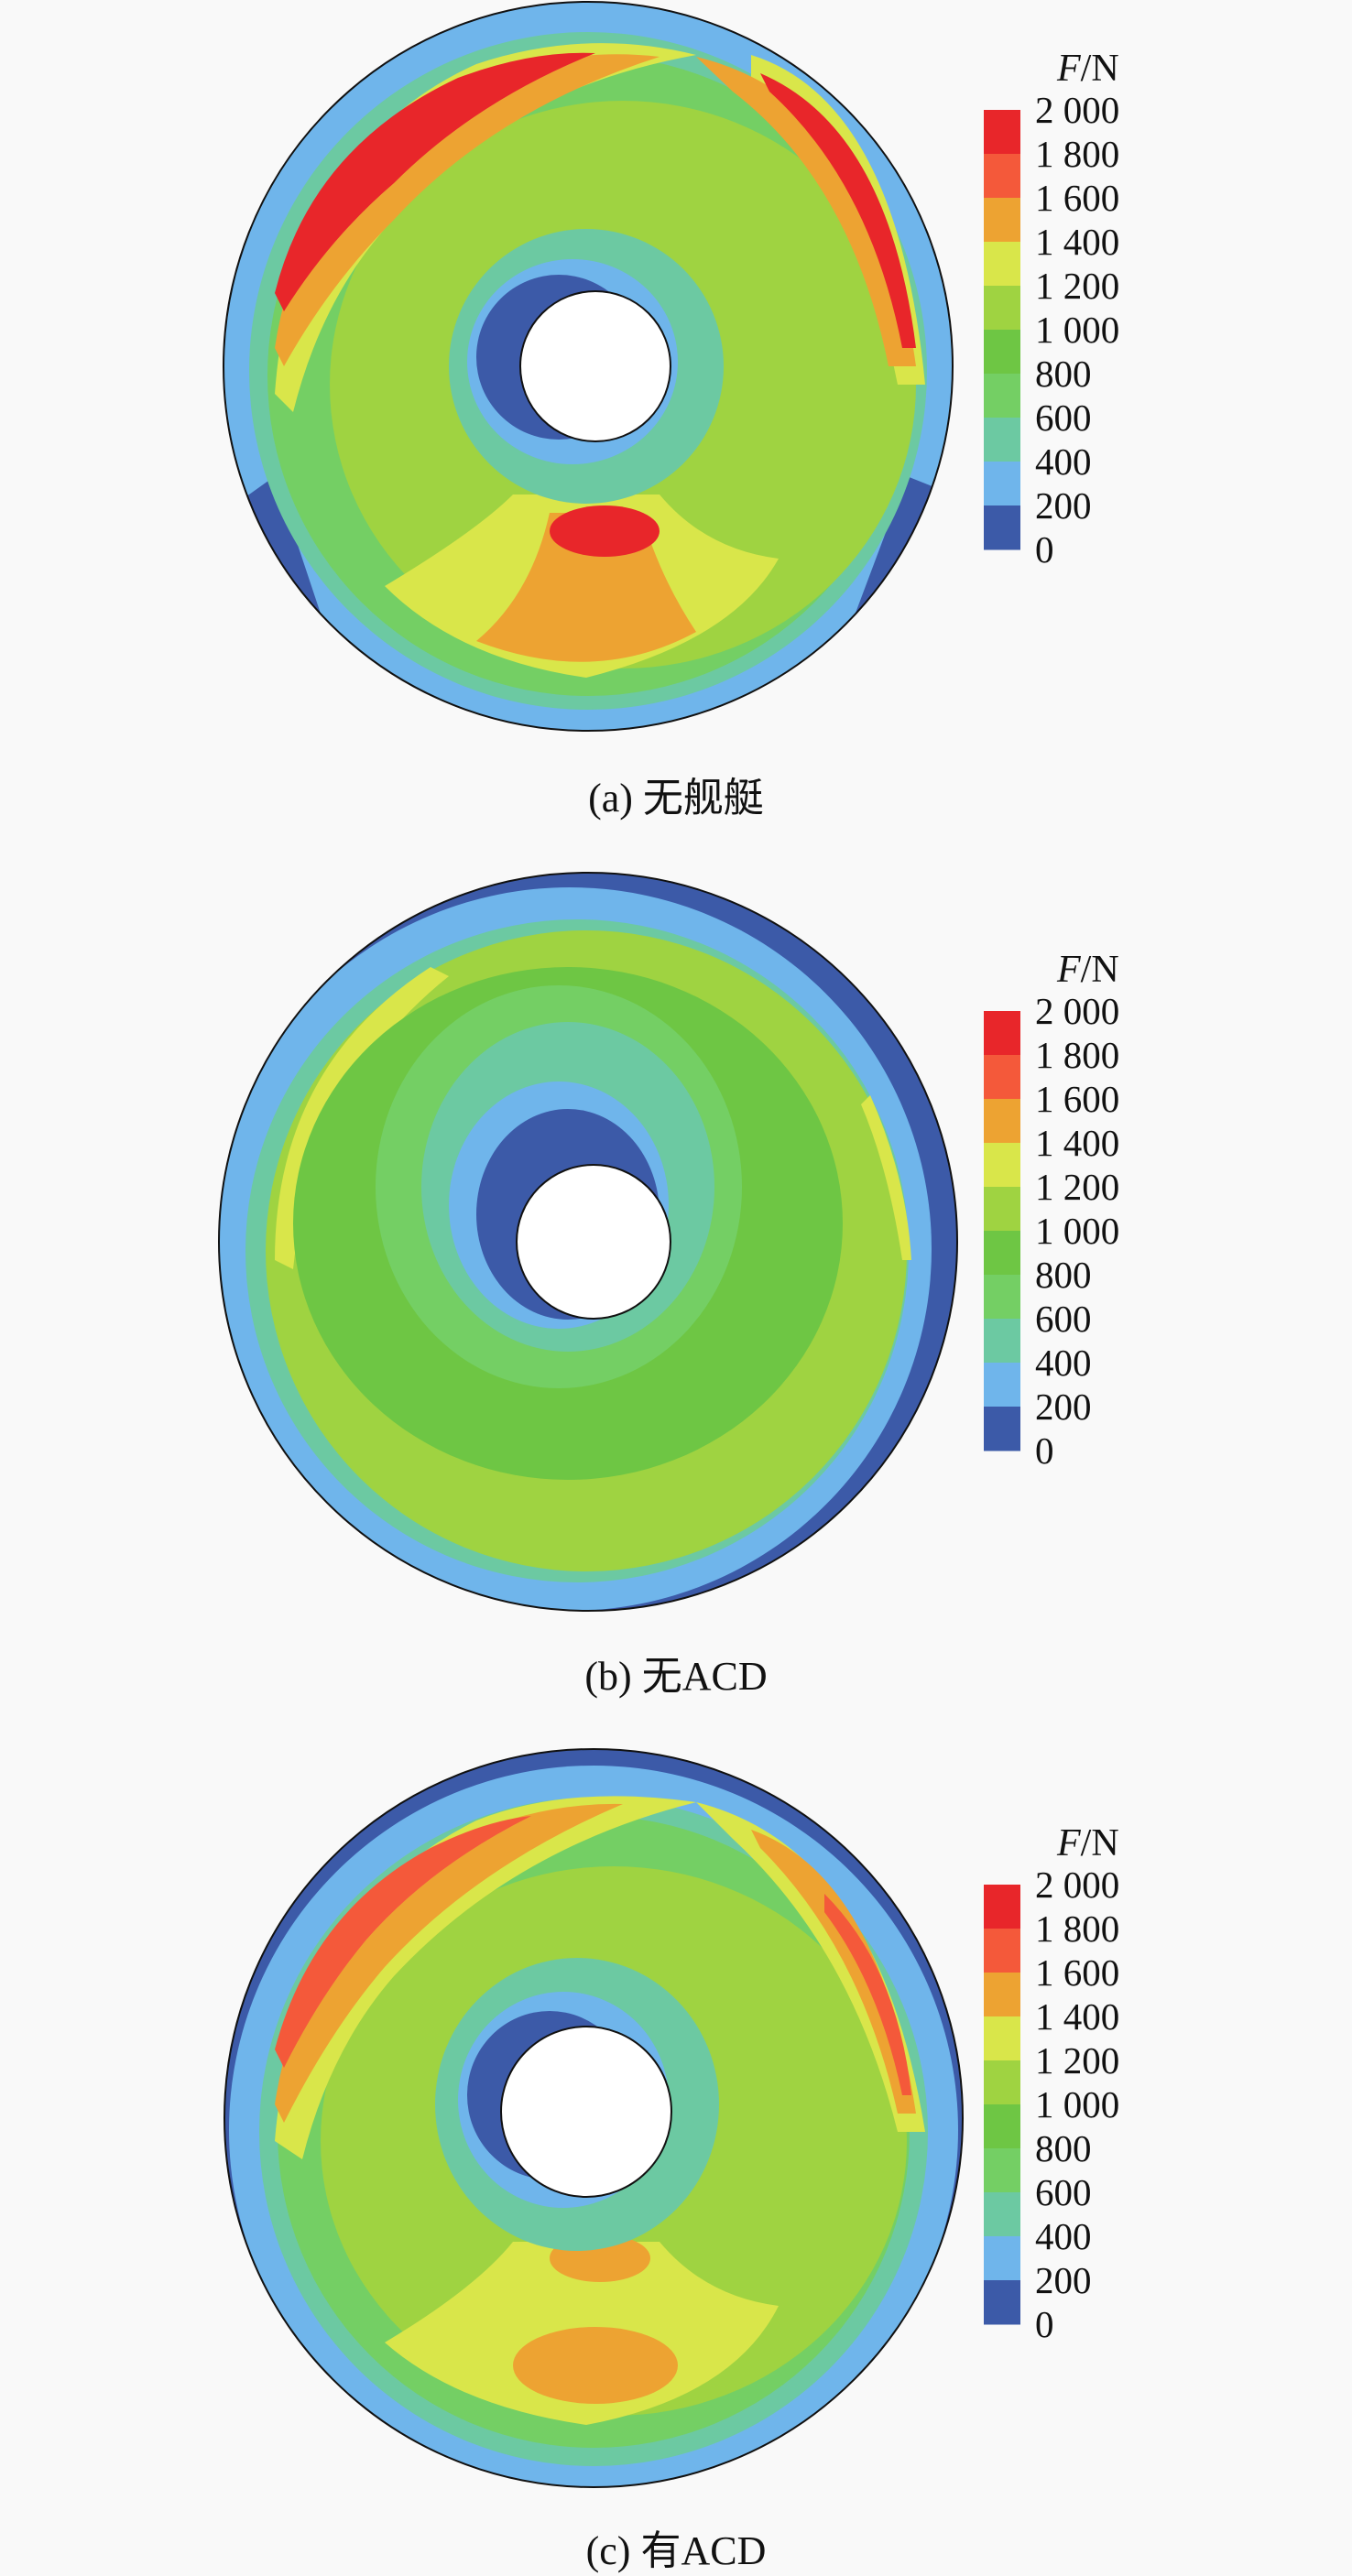  What do you see at coordinates (886, 1177) in the screenshot?
I see `disk-b-right-yellow` at bounding box center [886, 1177].